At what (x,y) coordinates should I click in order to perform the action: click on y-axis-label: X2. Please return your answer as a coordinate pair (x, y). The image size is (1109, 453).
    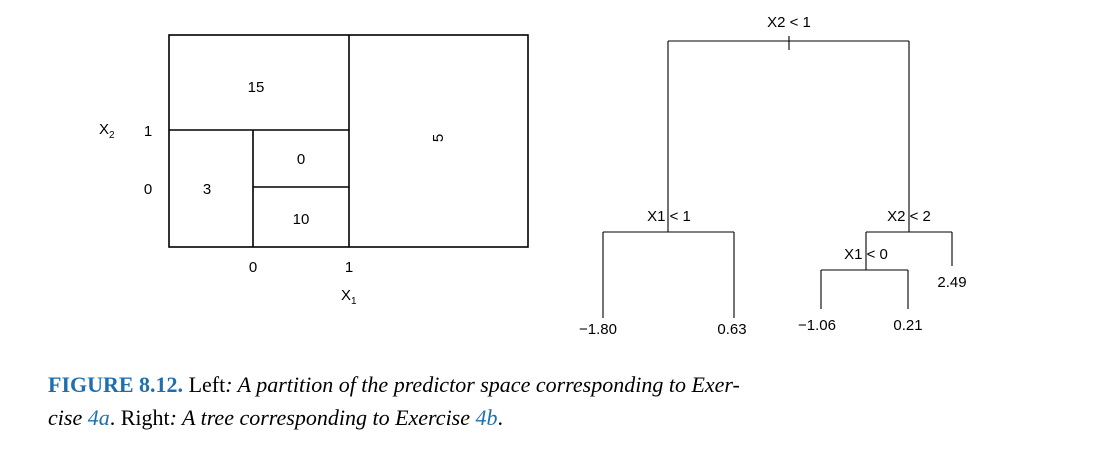
    Looking at the image, I should click on (107, 131).